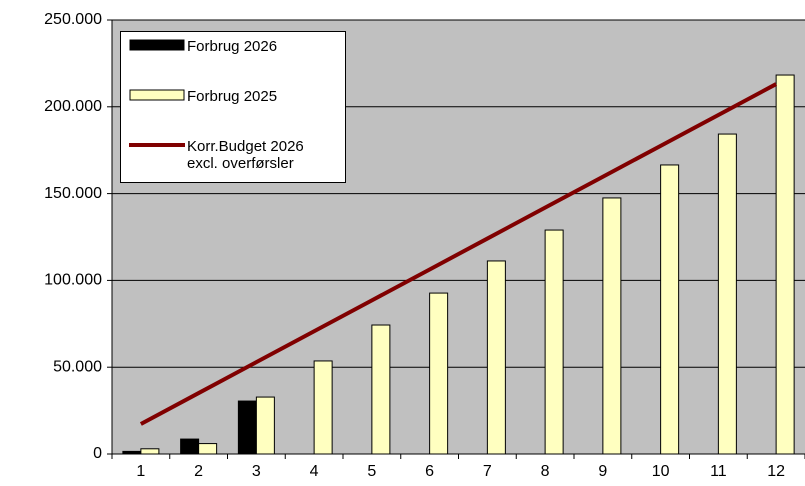 This screenshot has width=805, height=486. I want to click on x-tick-label: 2, so click(198, 471).